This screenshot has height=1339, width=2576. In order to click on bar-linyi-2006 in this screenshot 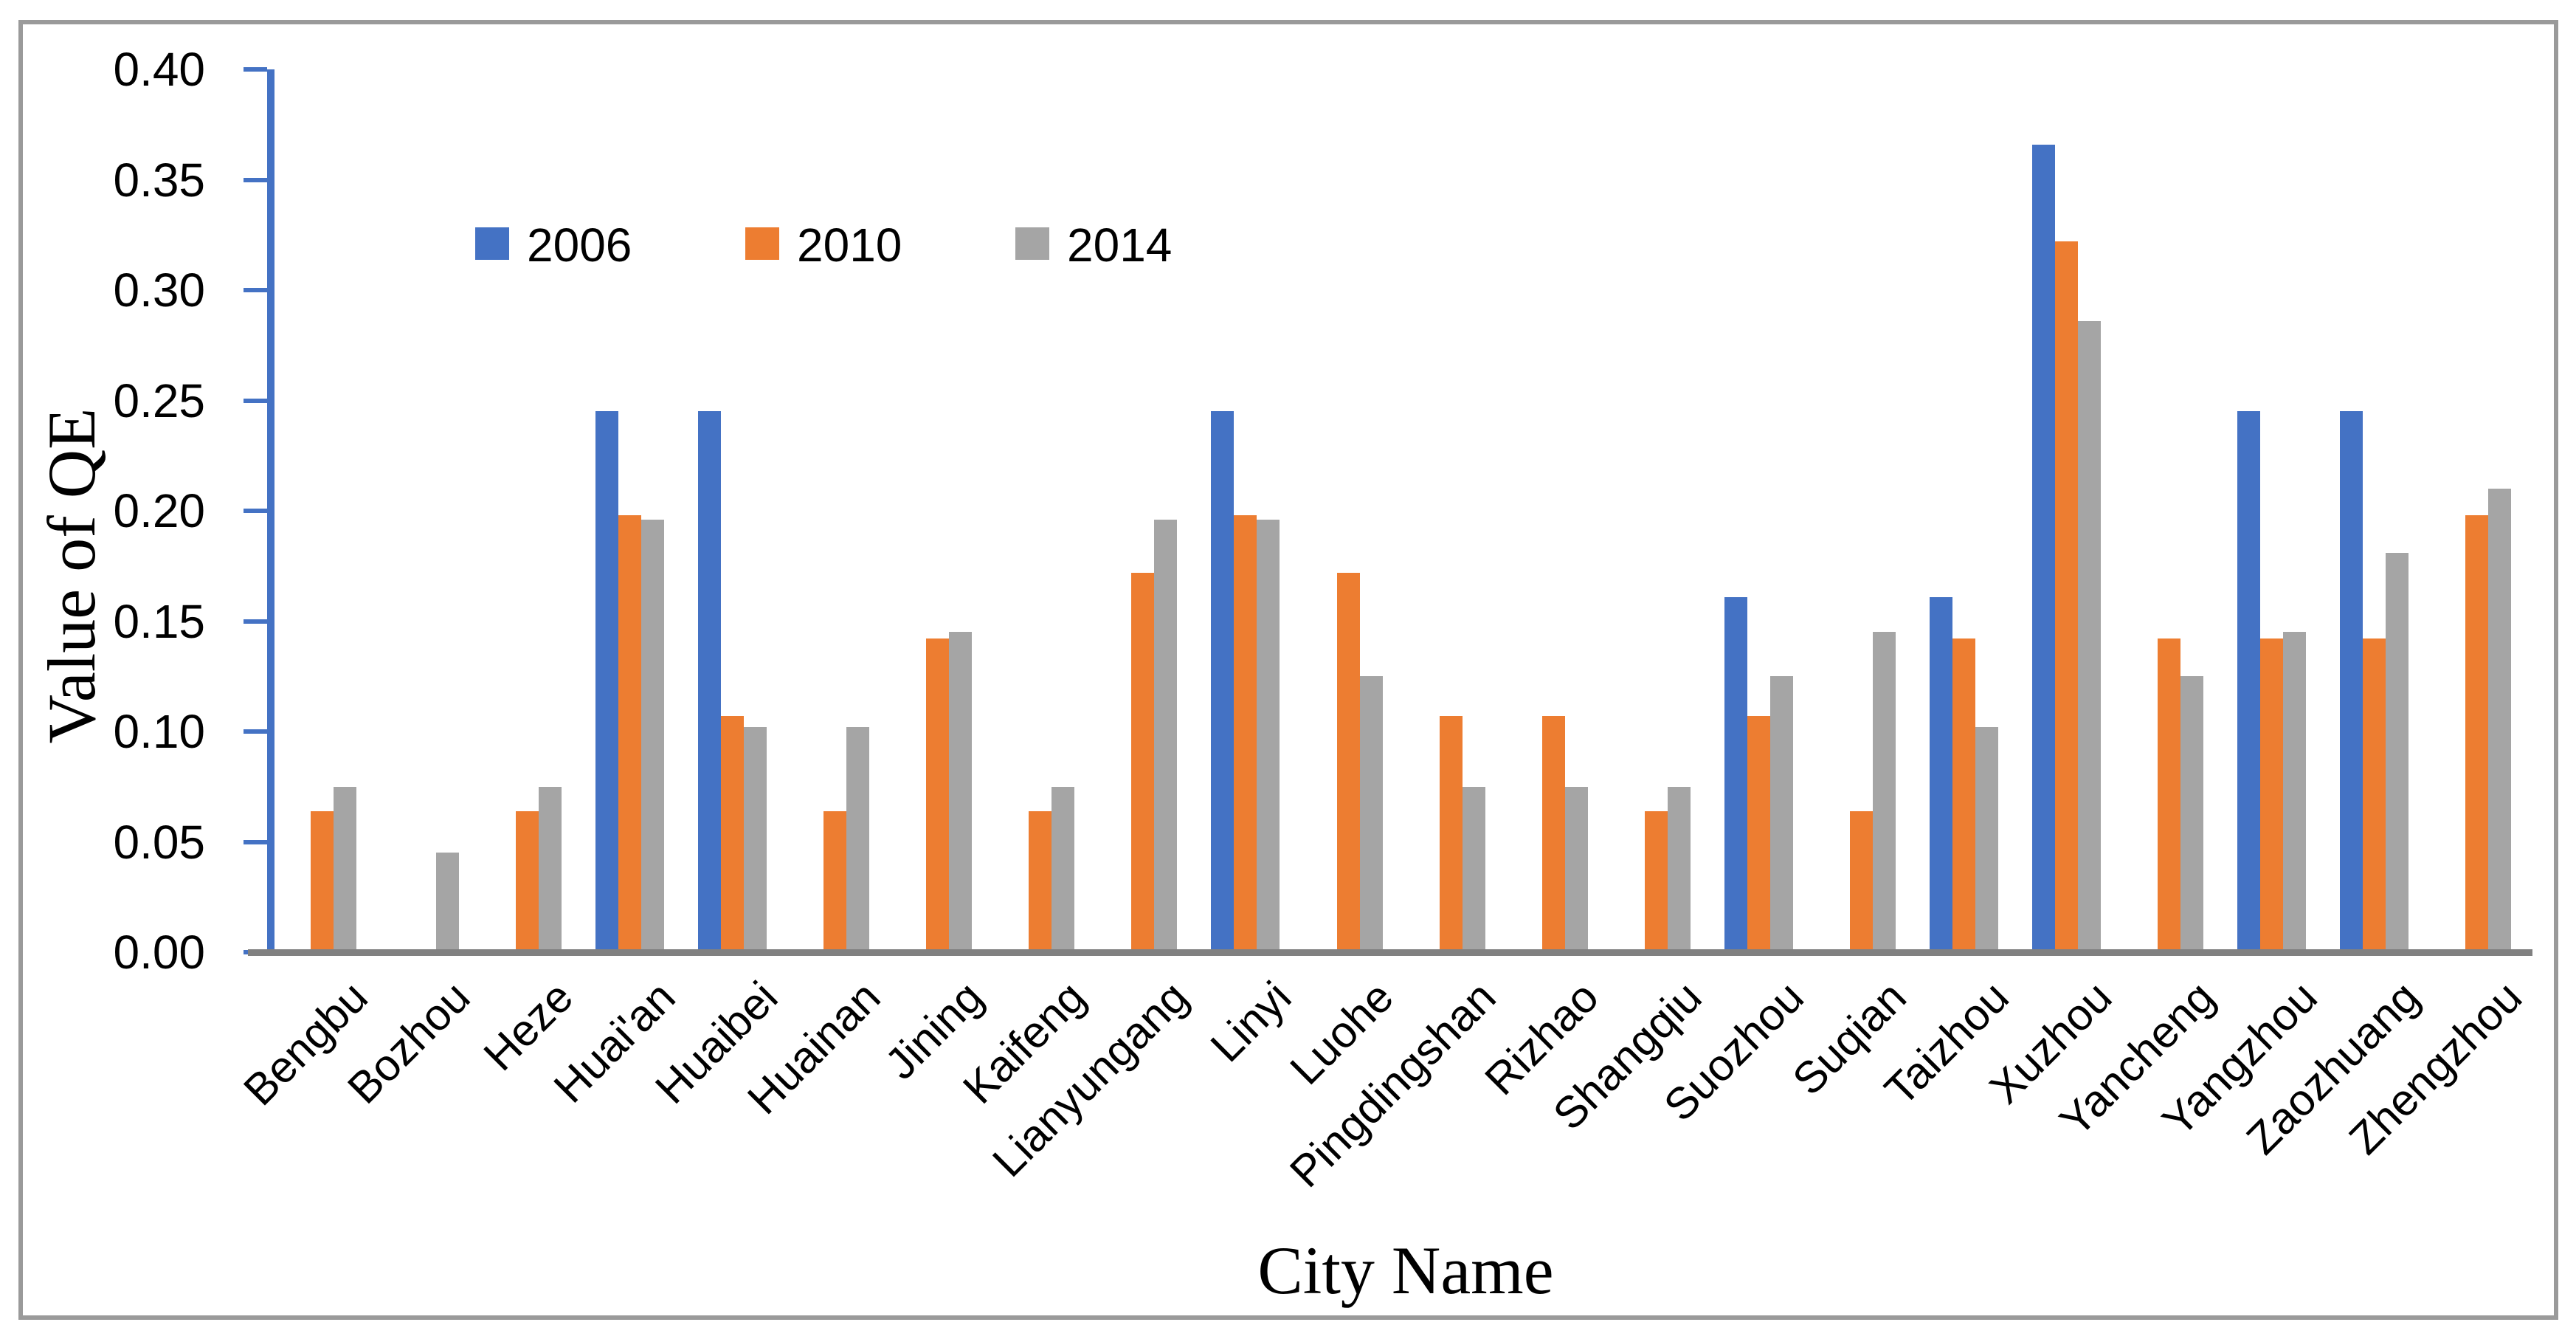, I will do `click(1223, 681)`.